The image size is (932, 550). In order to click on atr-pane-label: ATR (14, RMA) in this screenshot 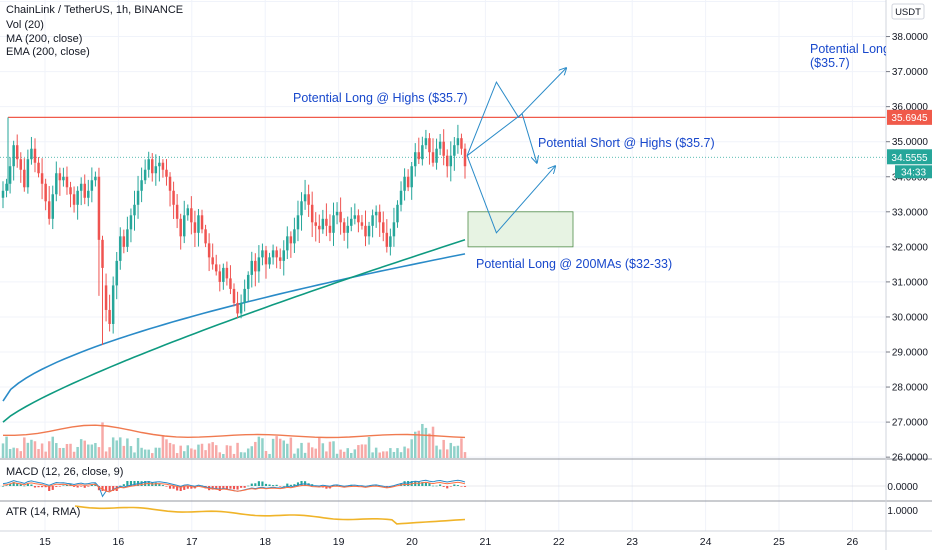, I will do `click(43, 512)`.